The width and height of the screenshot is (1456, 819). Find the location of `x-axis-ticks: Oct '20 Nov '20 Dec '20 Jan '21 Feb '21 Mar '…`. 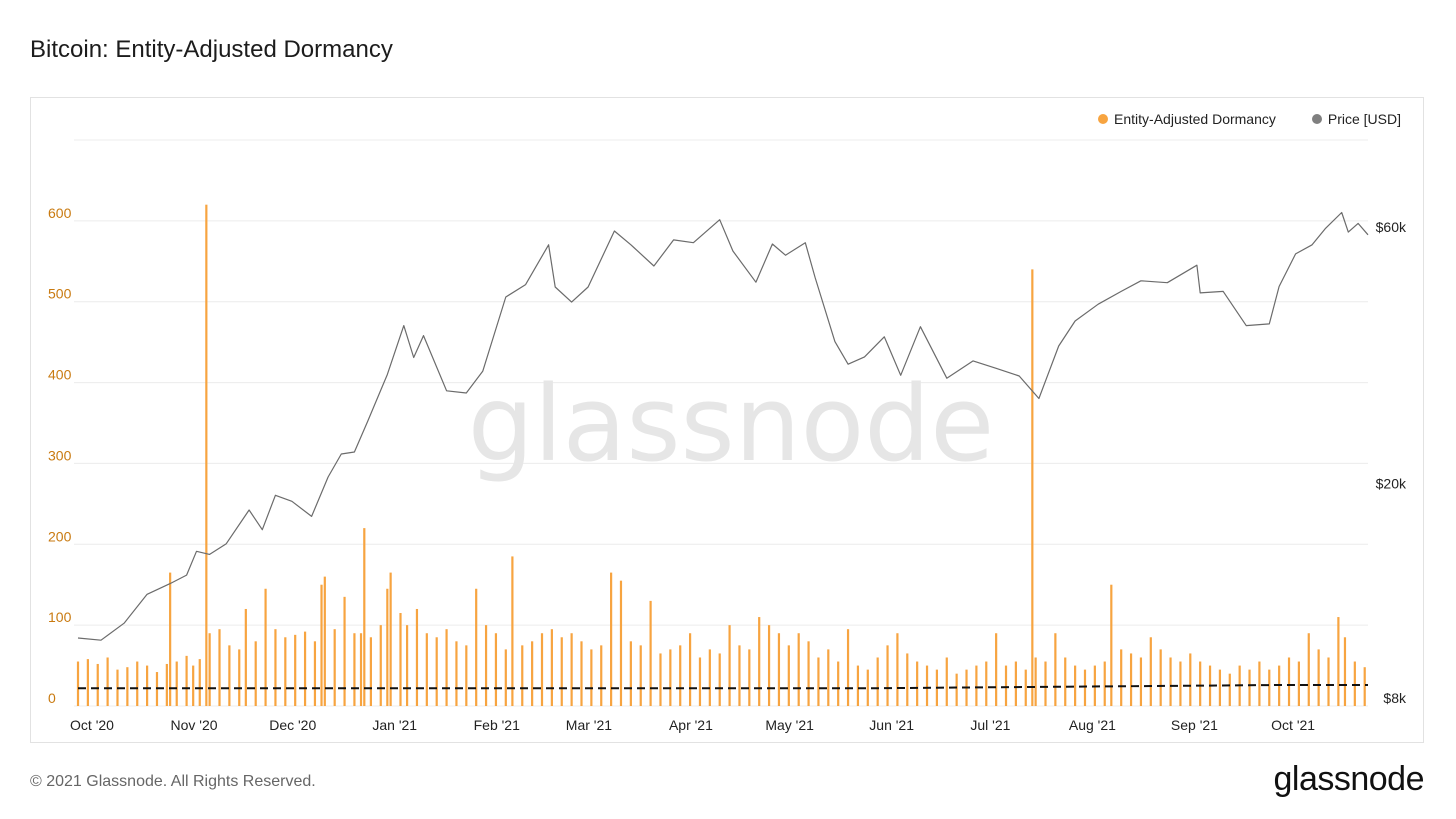

x-axis-ticks: Oct '20 Nov '20 Dec '20 Jan '21 Feb '21 Mar '… is located at coordinates (692, 725).